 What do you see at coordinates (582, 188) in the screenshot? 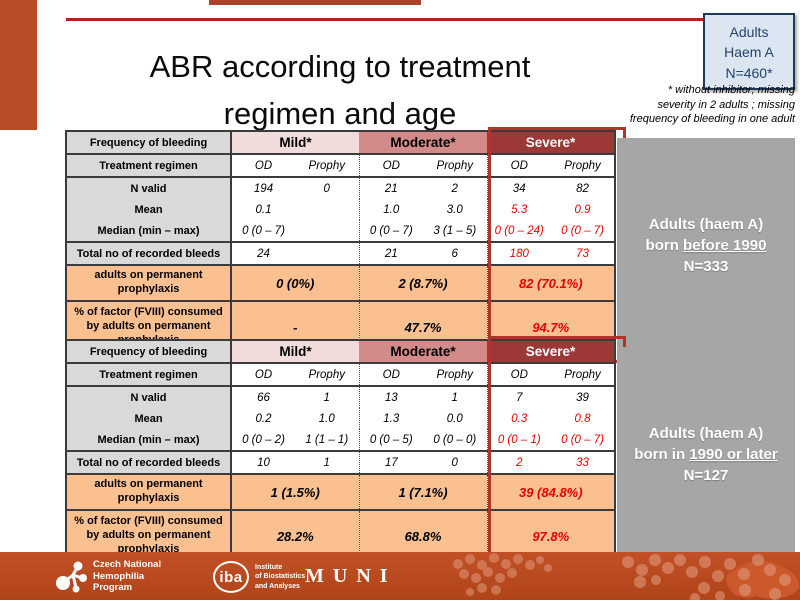
I see `stat-value: 82` at bounding box center [582, 188].